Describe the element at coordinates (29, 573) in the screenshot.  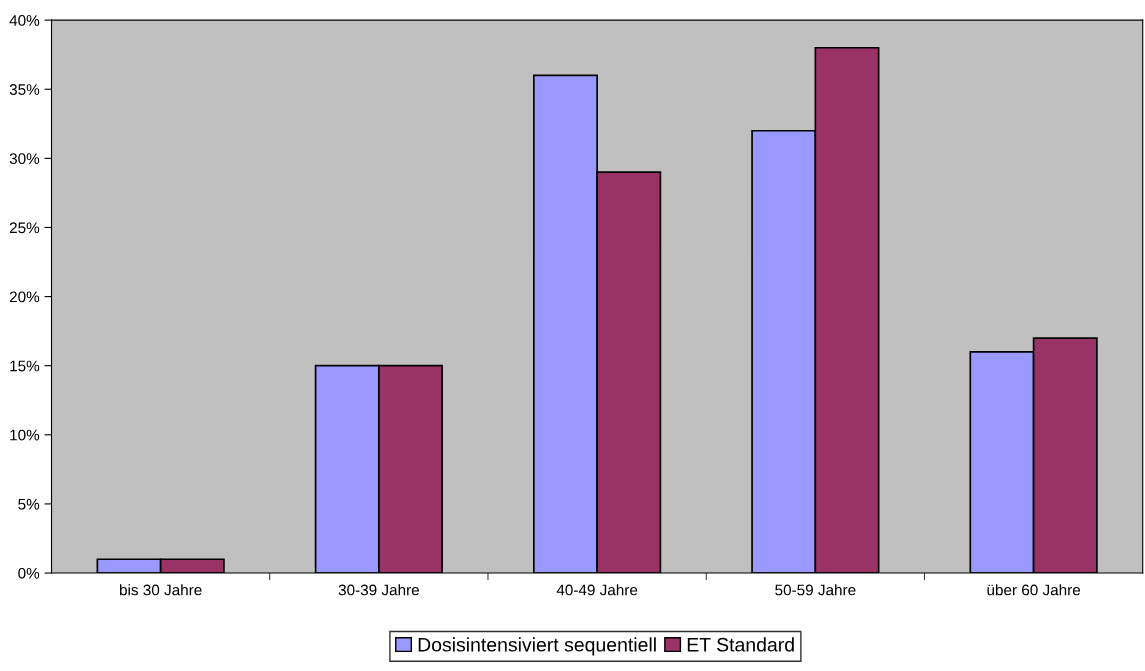
I see `y-tick-label: 0%` at that location.